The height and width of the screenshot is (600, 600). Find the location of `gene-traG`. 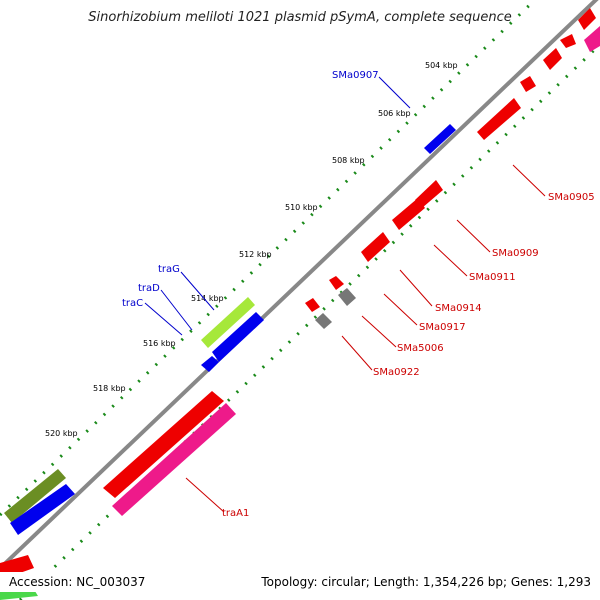

gene-traG is located at coordinates (228, 322).